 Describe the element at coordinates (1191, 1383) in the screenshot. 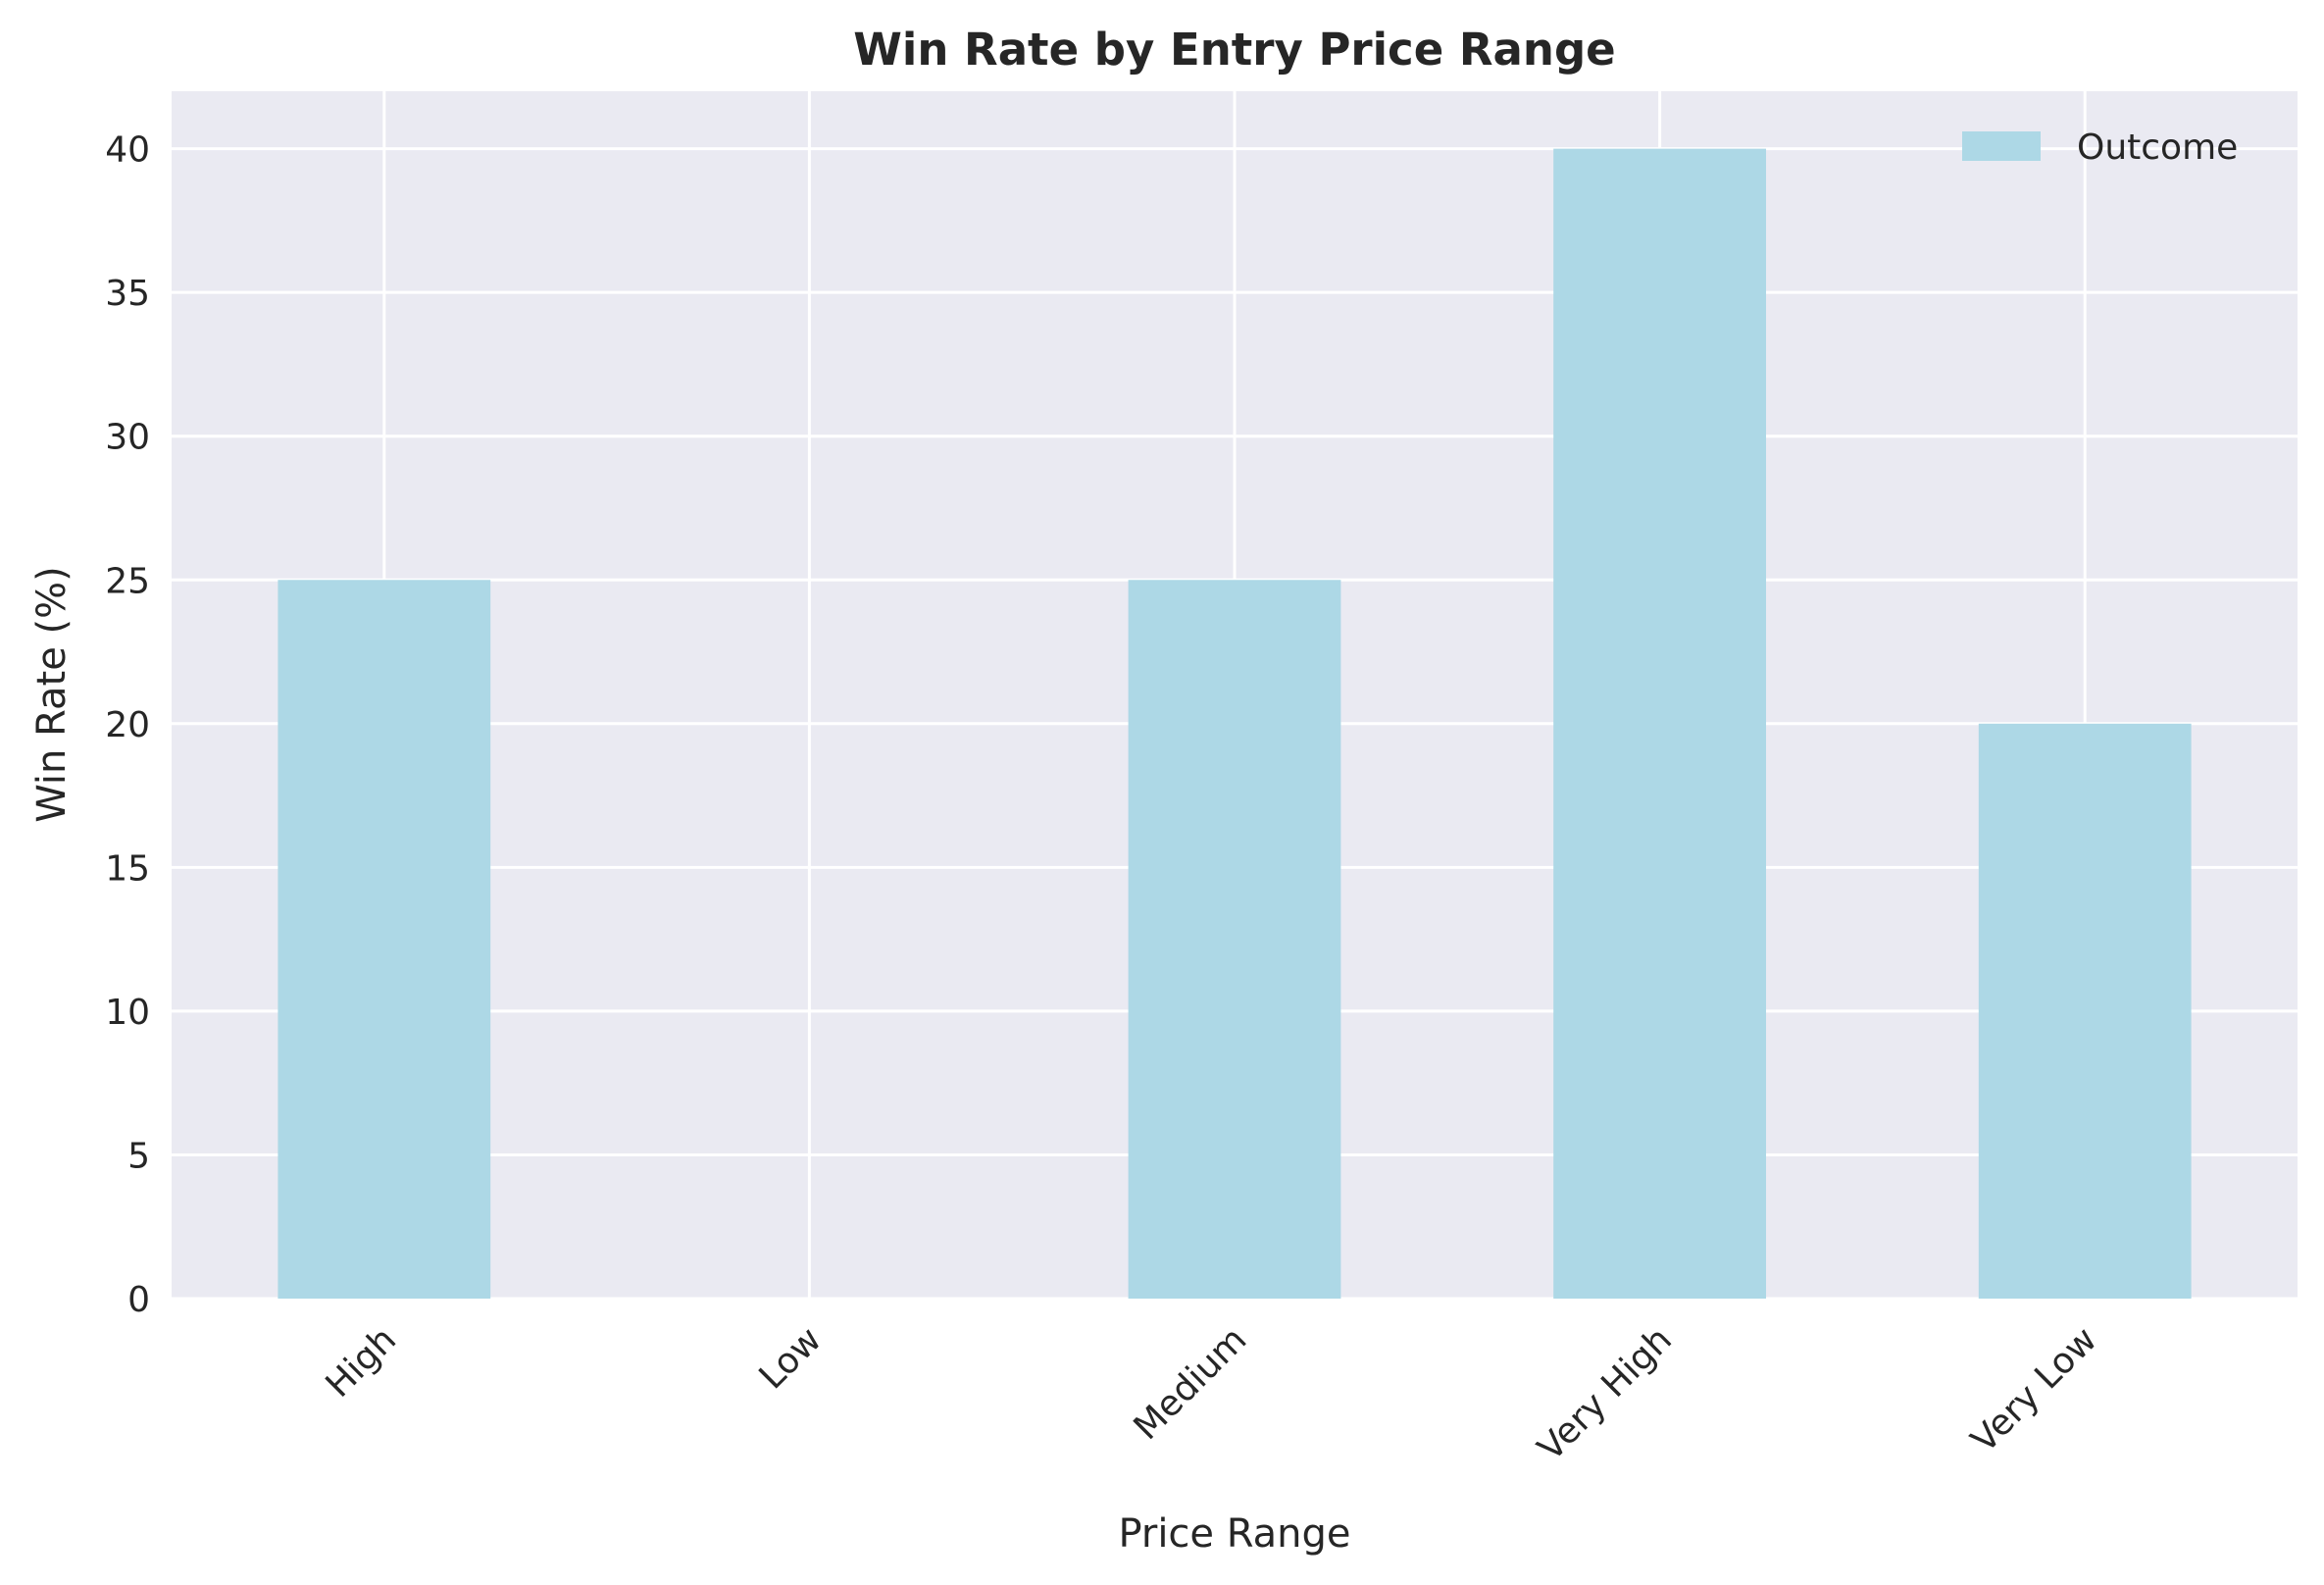

I see `x-tick-label: Medium` at that location.